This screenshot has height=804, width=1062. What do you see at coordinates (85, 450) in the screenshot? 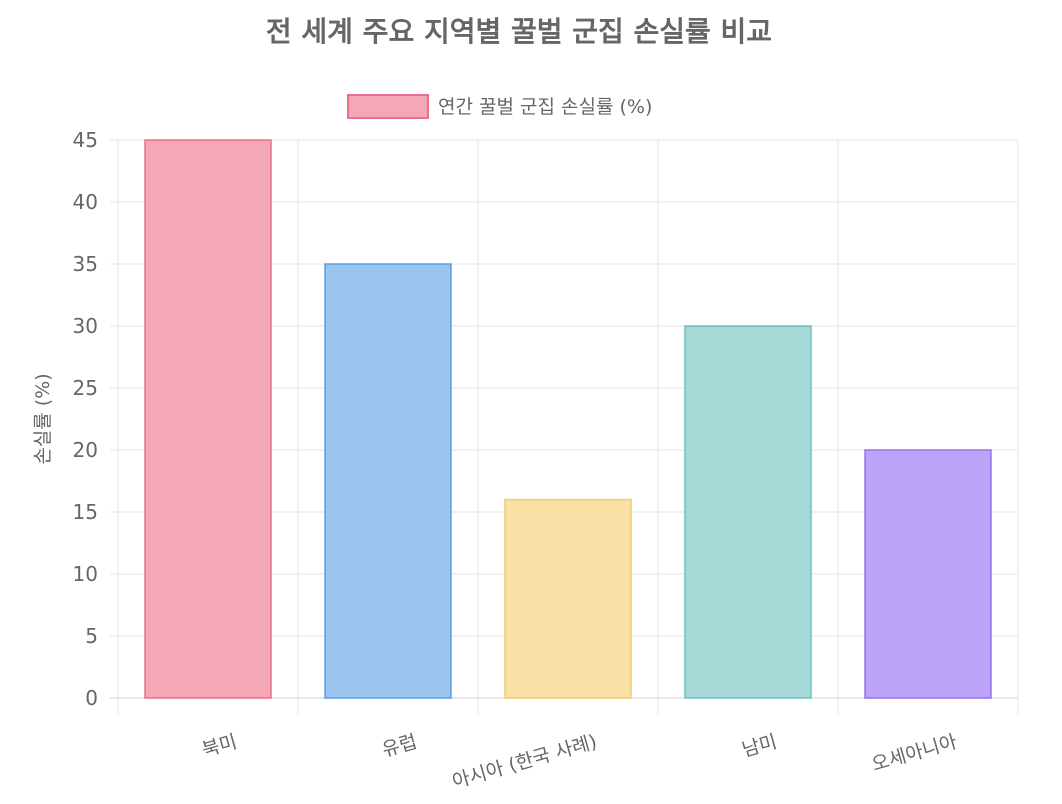
I see `y-tick-label: 20` at bounding box center [85, 450].